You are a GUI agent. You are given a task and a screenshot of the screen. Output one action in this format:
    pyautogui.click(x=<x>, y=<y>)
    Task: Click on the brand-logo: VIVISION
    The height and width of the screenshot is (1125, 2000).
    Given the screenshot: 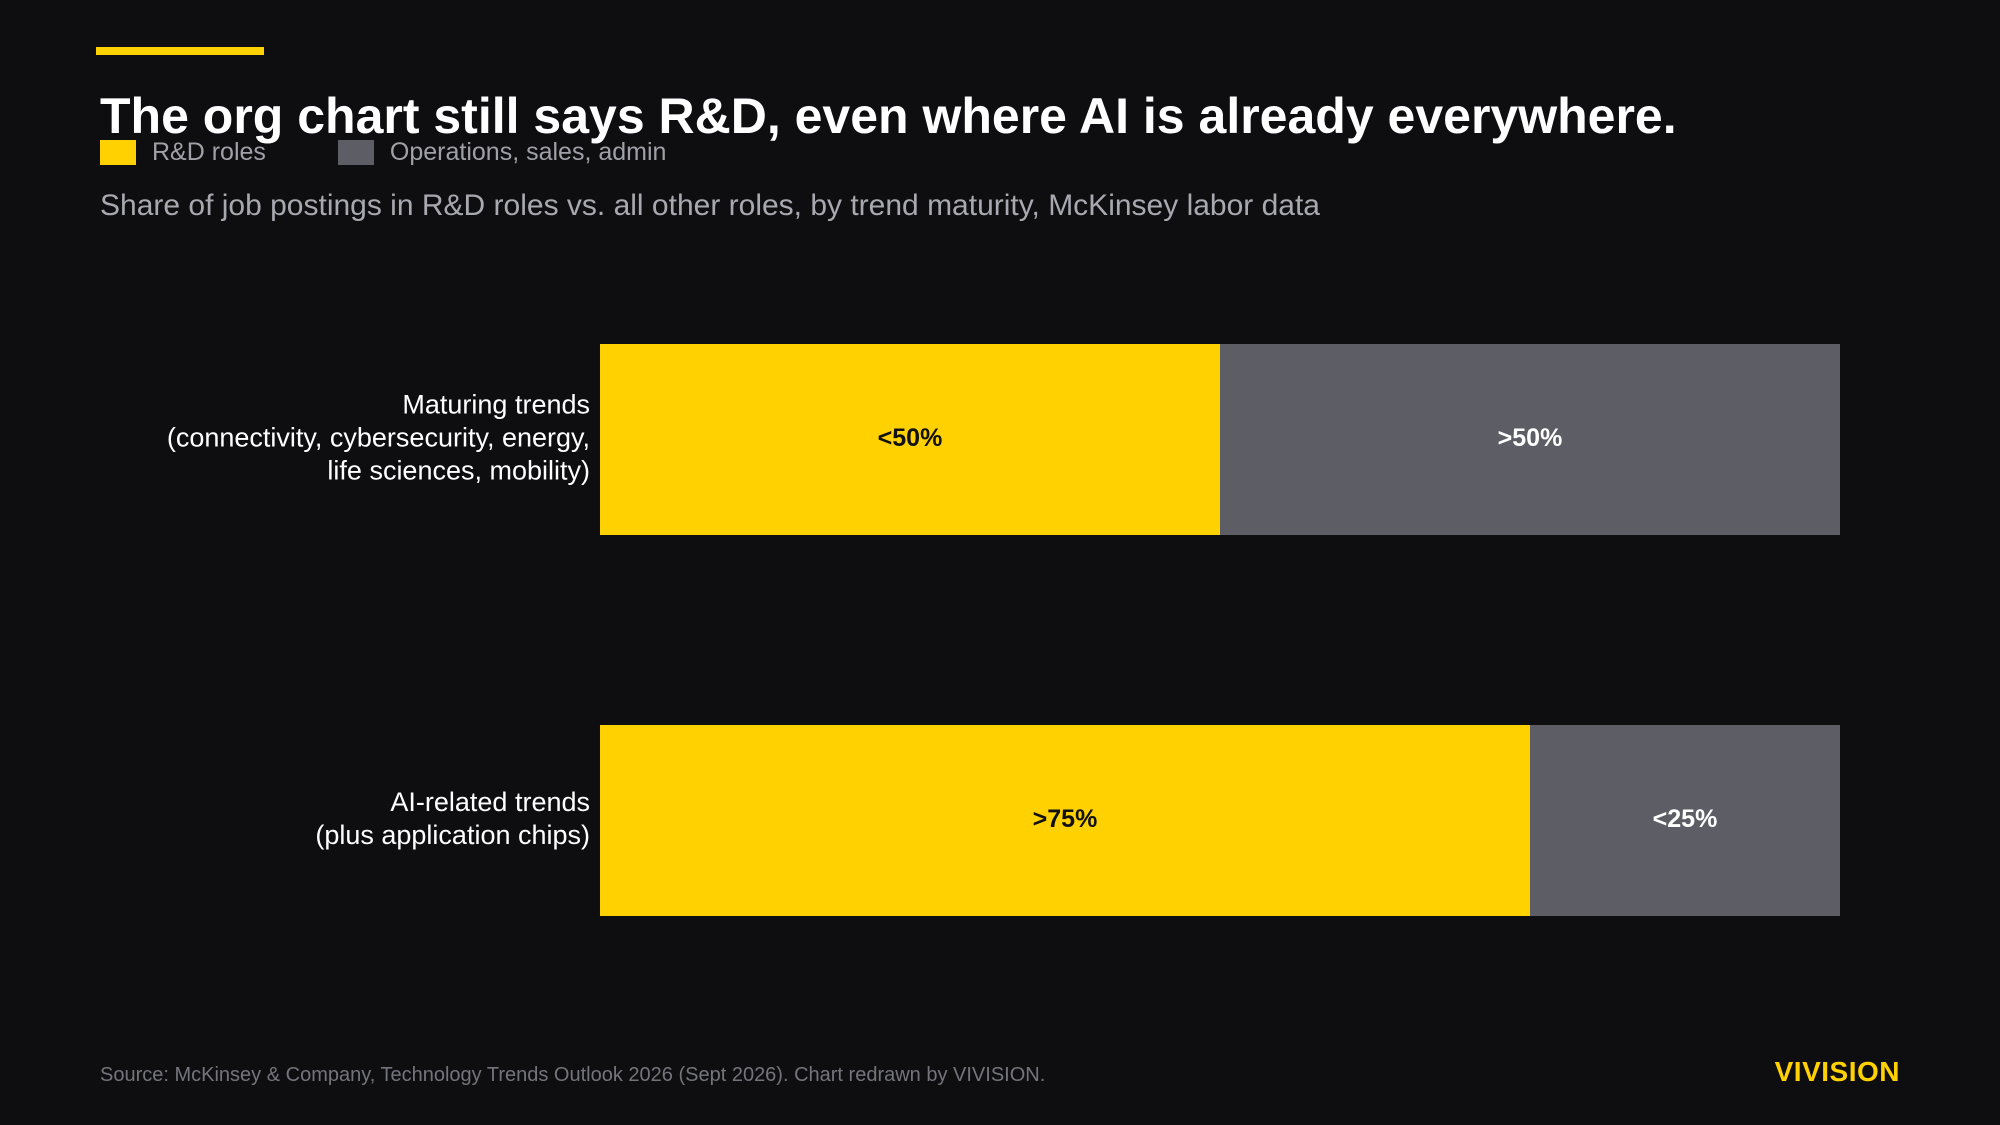 What is the action you would take?
    pyautogui.click(x=1837, y=1071)
    